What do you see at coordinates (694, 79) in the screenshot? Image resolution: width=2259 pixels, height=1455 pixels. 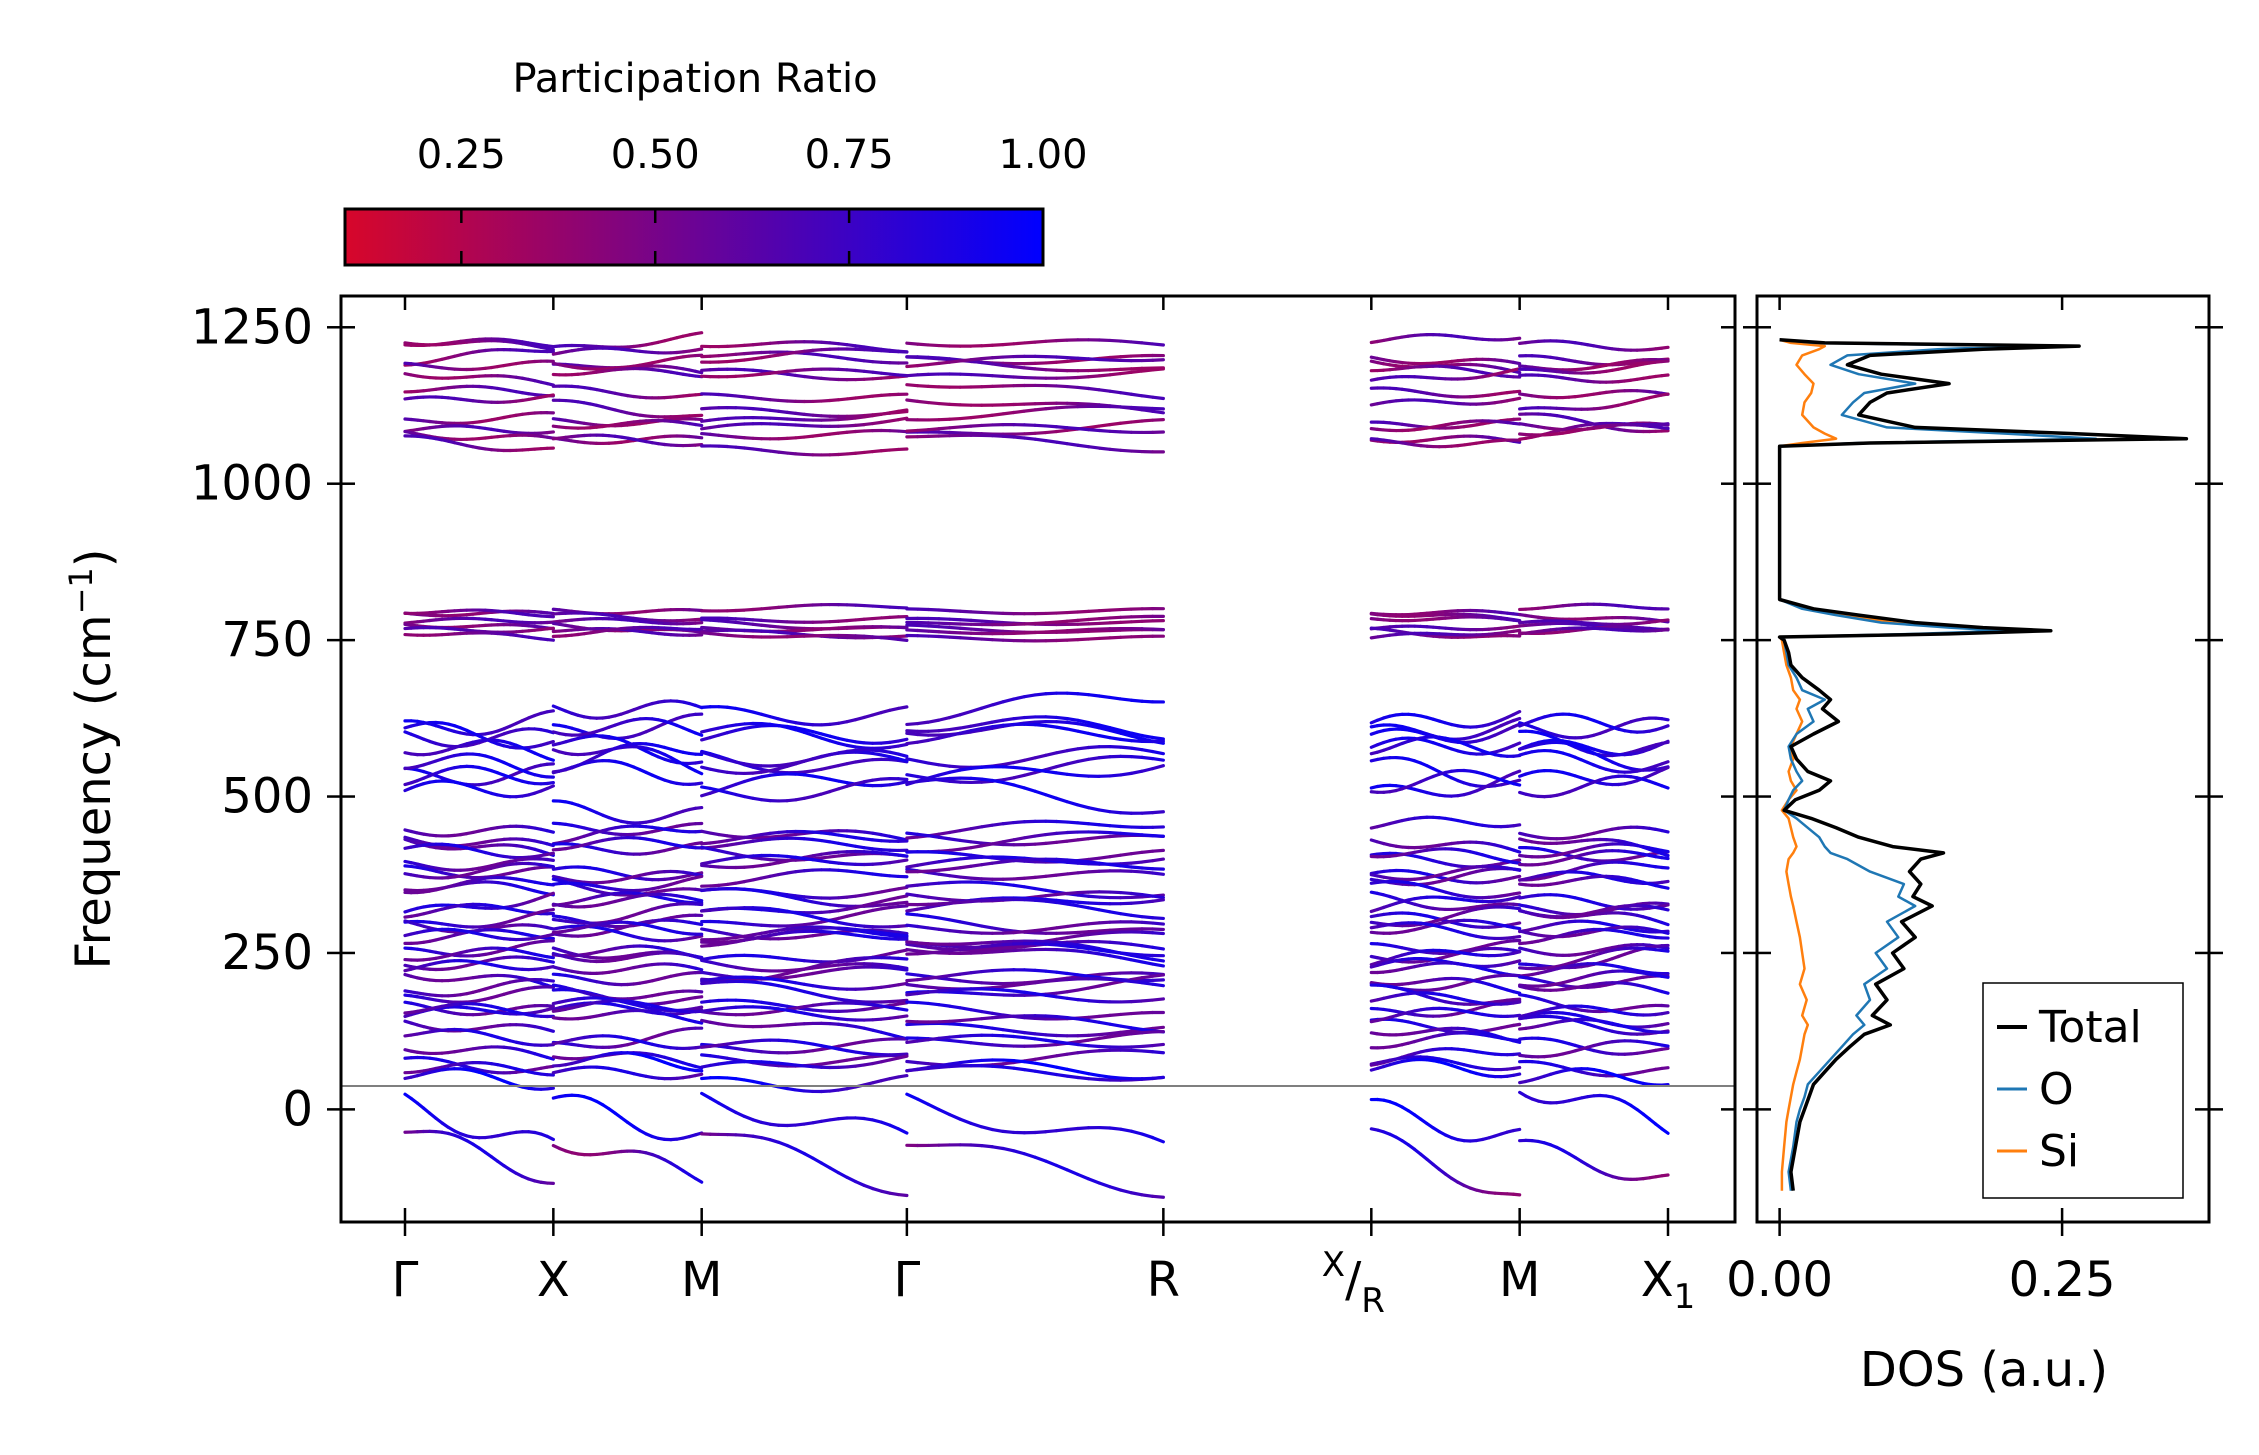 I see `colorbar-title: Participation Ratio` at bounding box center [694, 79].